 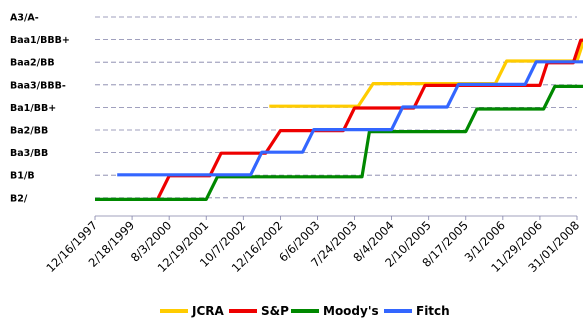 What do you see at coordinates (29, 153) in the screenshot?
I see `y-tick-label: Ba3/BB` at bounding box center [29, 153].